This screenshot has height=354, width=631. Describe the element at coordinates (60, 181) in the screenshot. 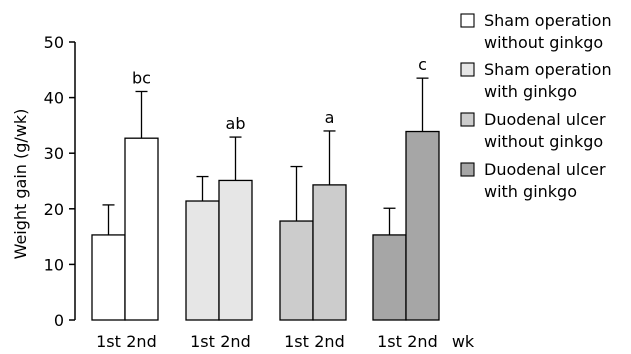

I see `axes: 0 10 20 30 40 50` at that location.